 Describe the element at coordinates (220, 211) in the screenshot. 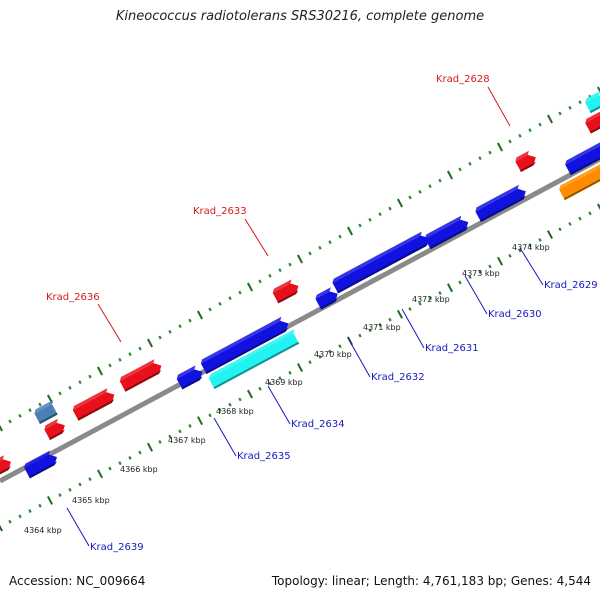

I see `gene-label: Krad_2633` at that location.